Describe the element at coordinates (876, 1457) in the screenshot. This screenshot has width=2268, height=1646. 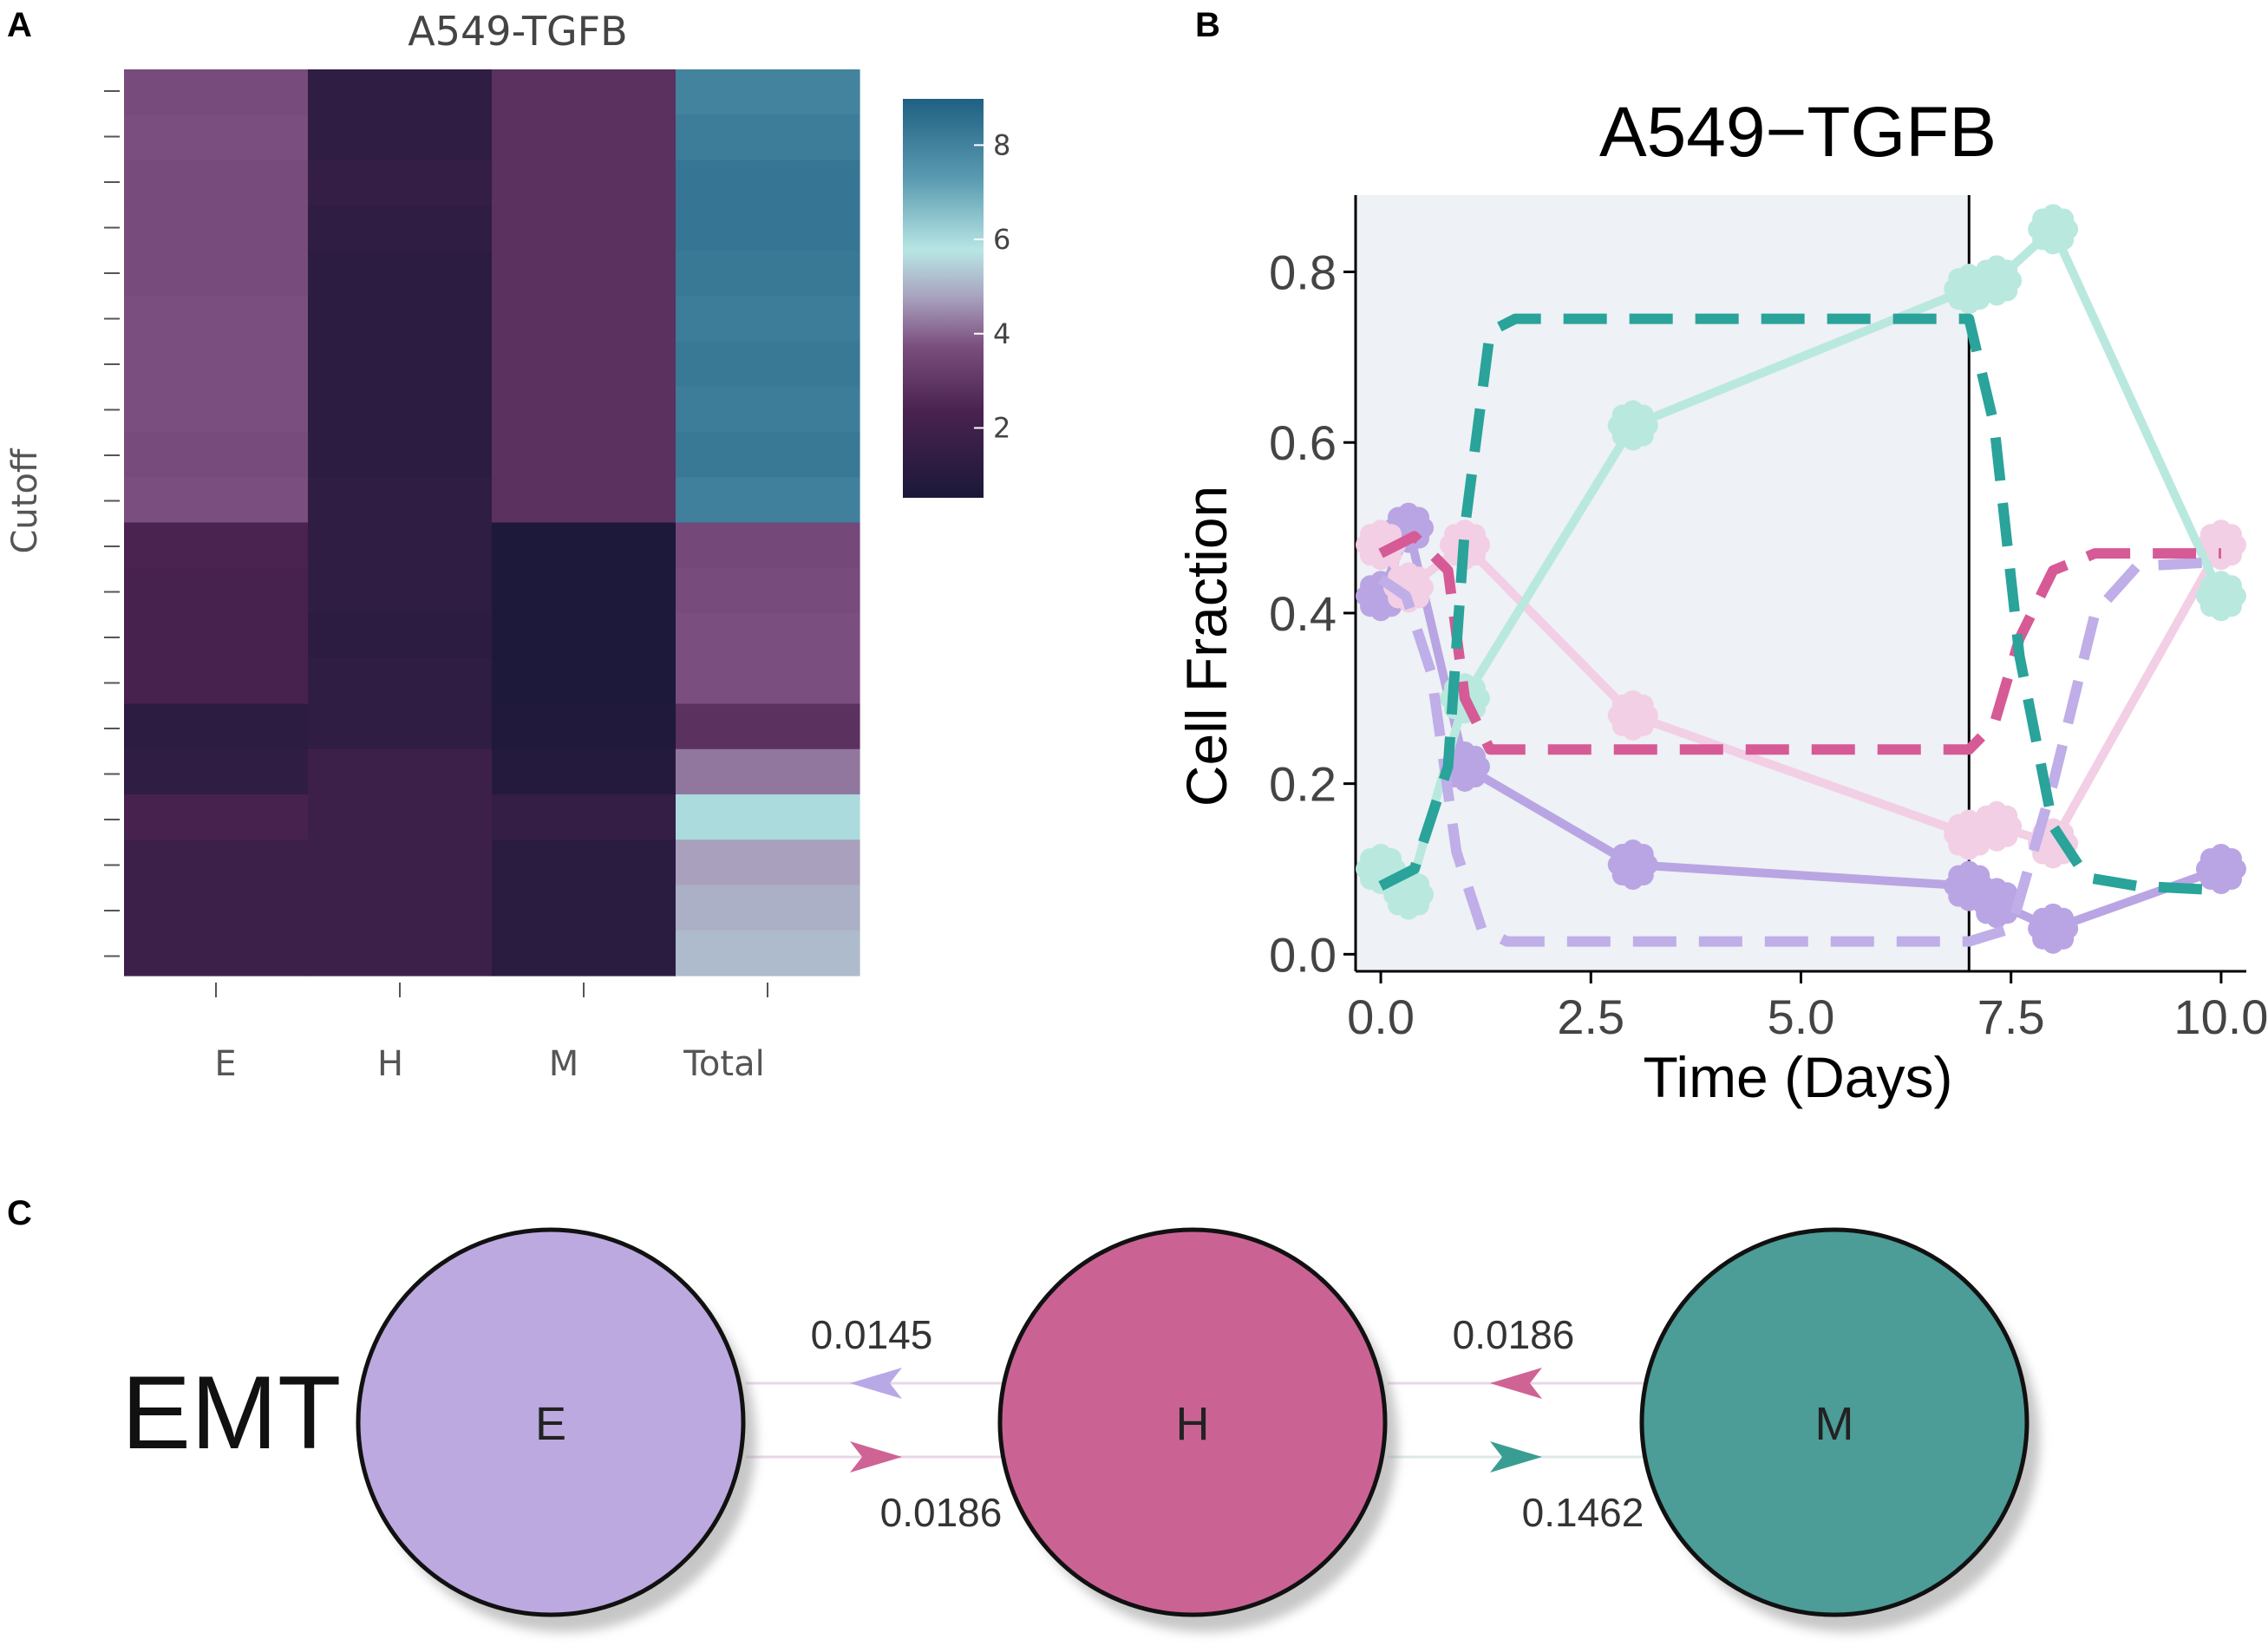
I see `edge-e-to-h-arrow` at that location.